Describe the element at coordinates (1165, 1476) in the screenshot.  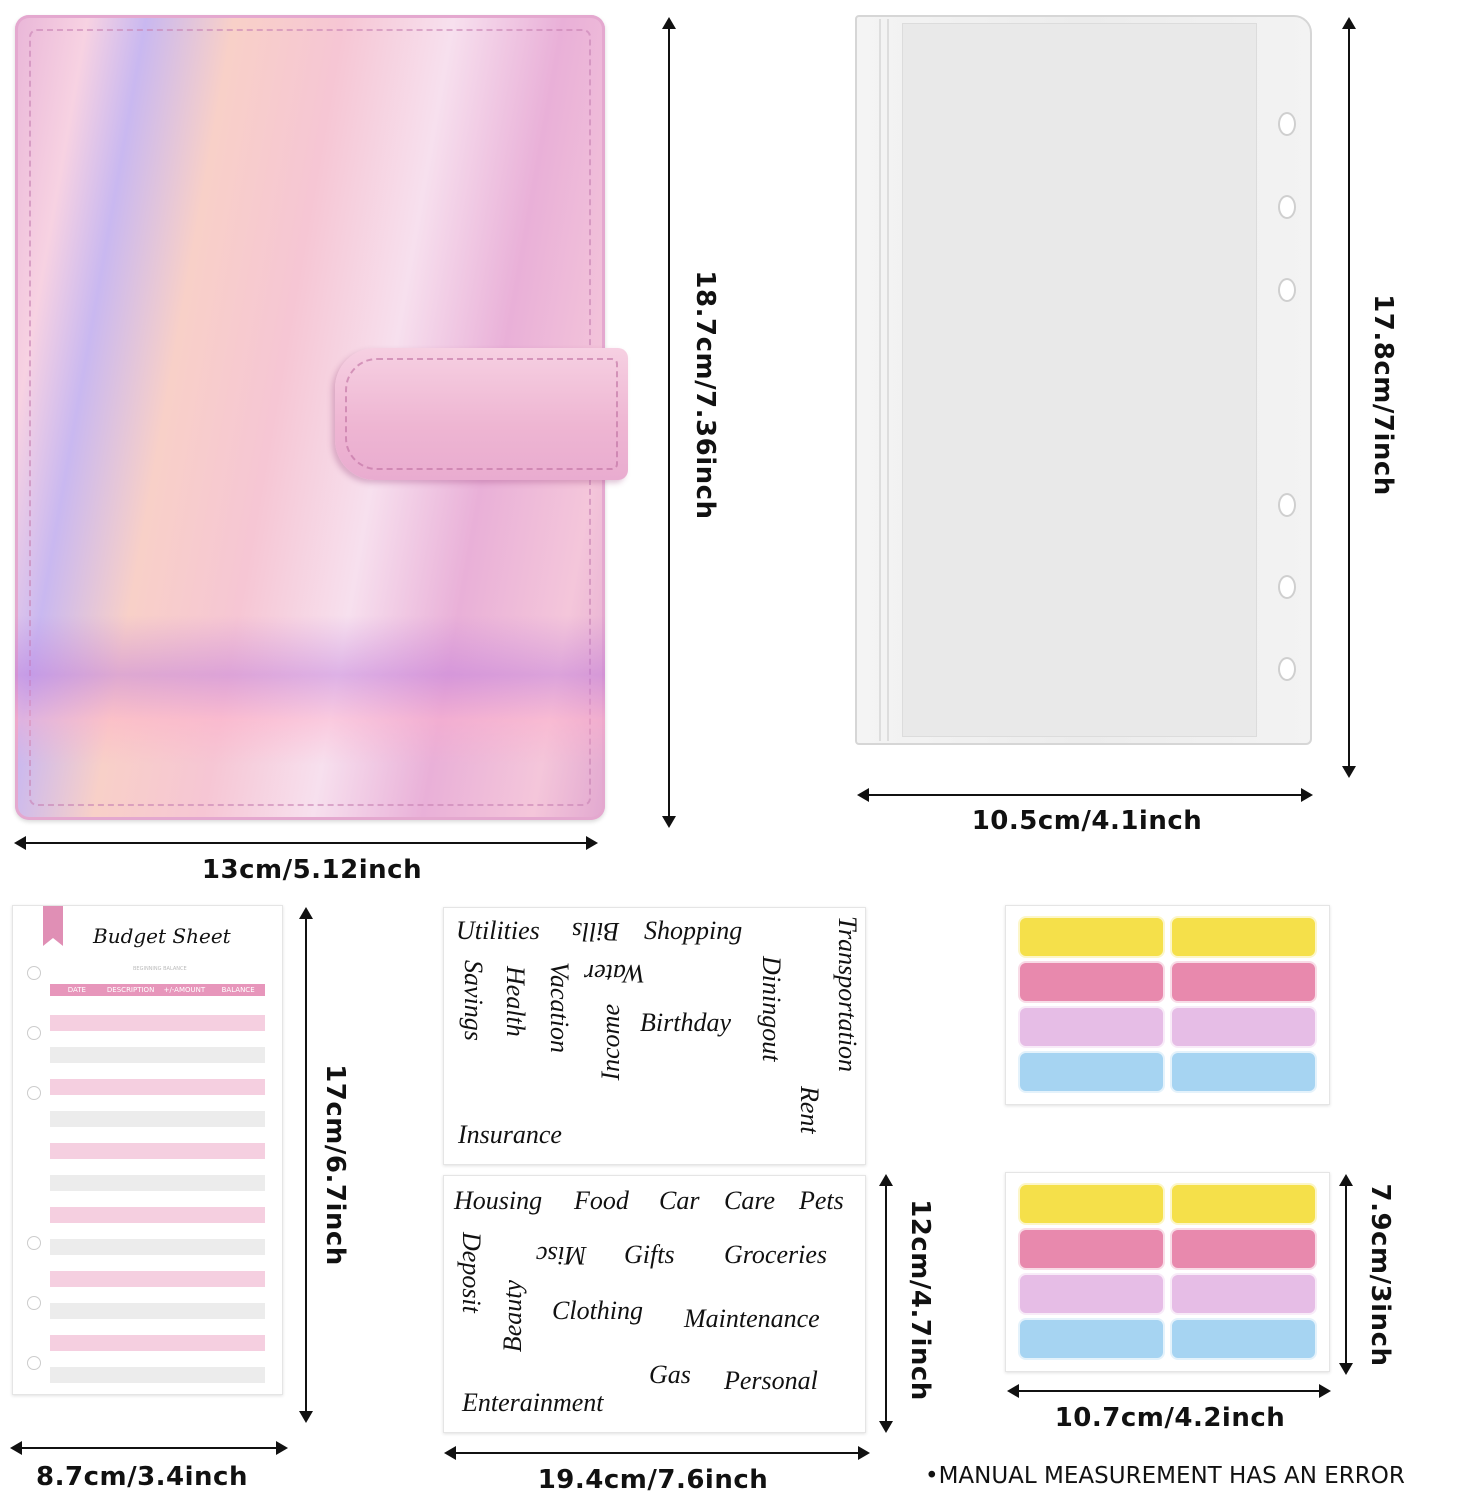
I see `measurement-note: •MANUAL MEASUREMENT HAS AN ERROR` at that location.